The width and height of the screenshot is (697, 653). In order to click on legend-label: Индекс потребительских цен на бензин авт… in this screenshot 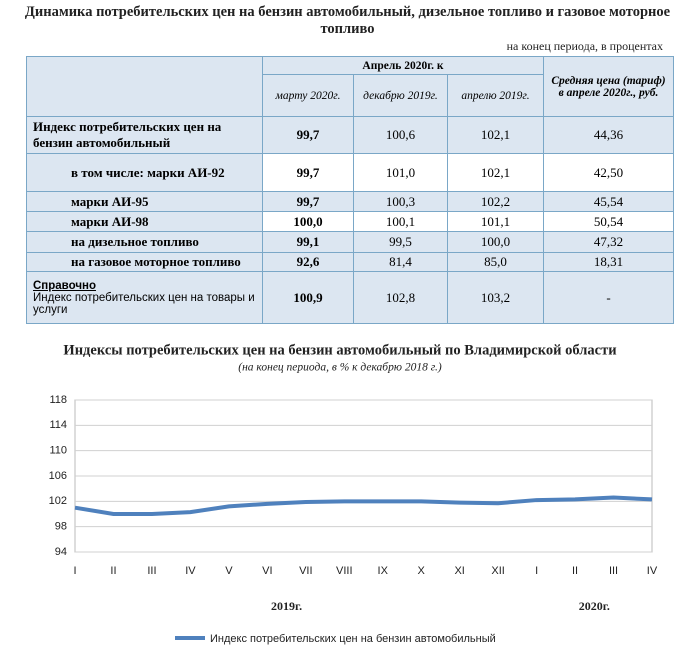, I will do `click(353, 639)`.